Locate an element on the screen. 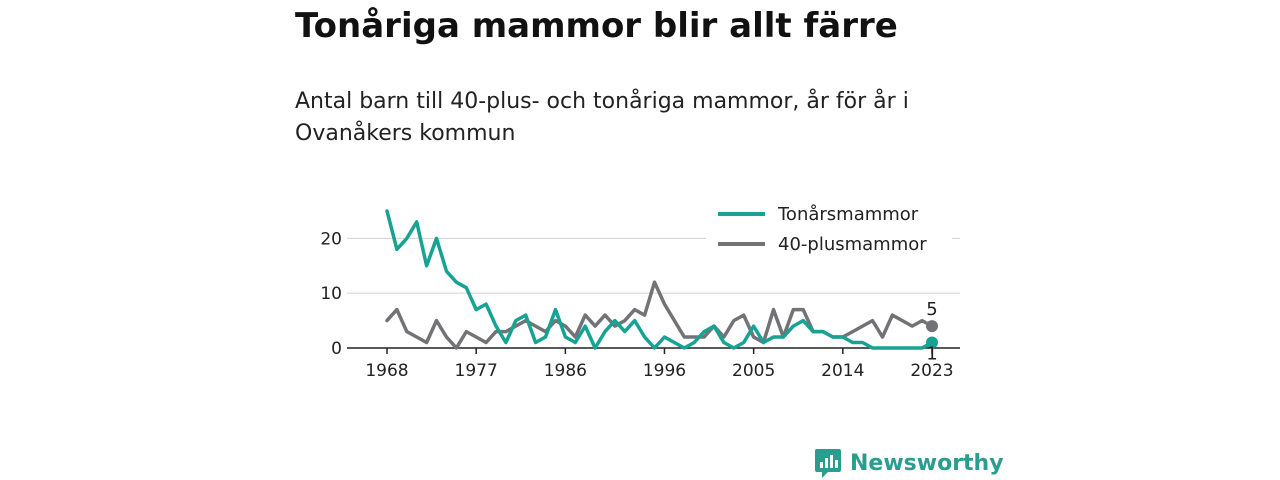 Image resolution: width=1280 pixels, height=480 pixels. brand-name: Newsworthy is located at coordinates (927, 463).